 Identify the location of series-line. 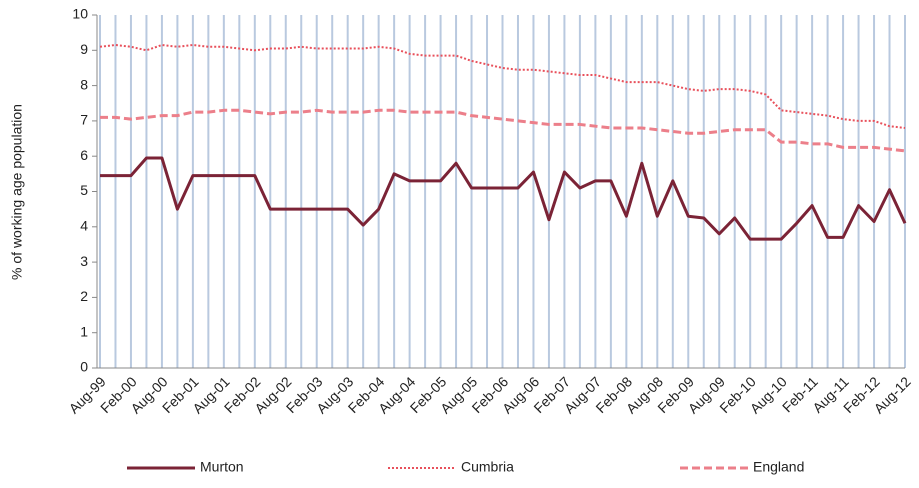
(503, 130).